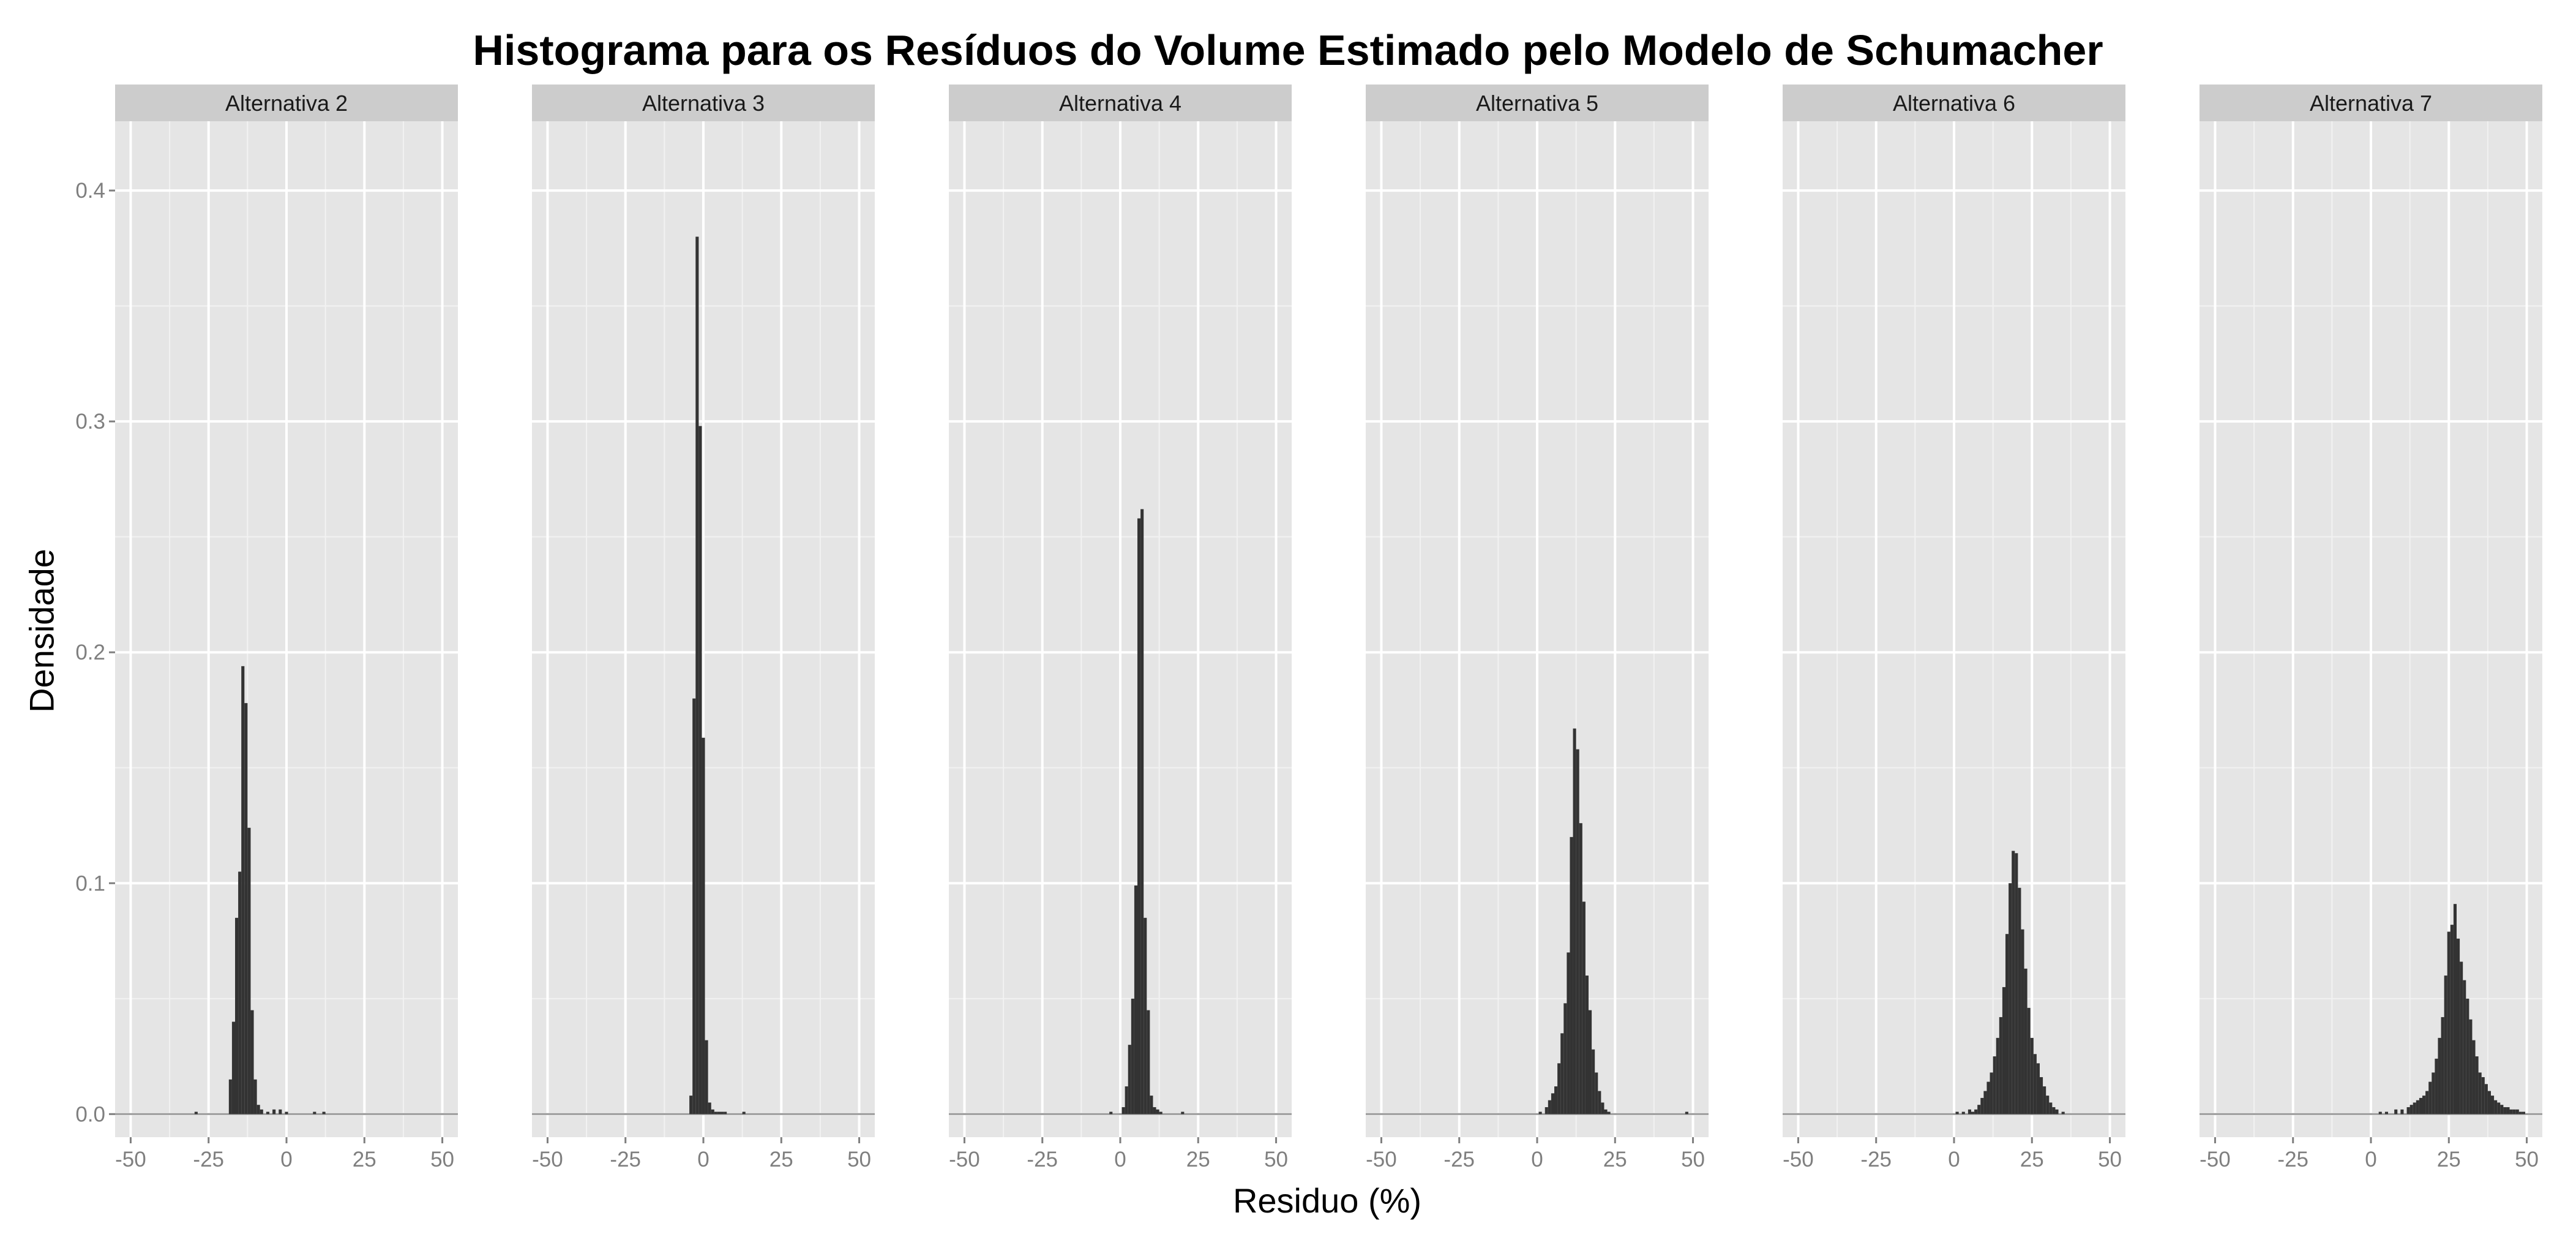 The width and height of the screenshot is (2576, 1237). What do you see at coordinates (1954, 628) in the screenshot?
I see `facet-panel: Alternativa 6 -50 -25 0 25 50` at bounding box center [1954, 628].